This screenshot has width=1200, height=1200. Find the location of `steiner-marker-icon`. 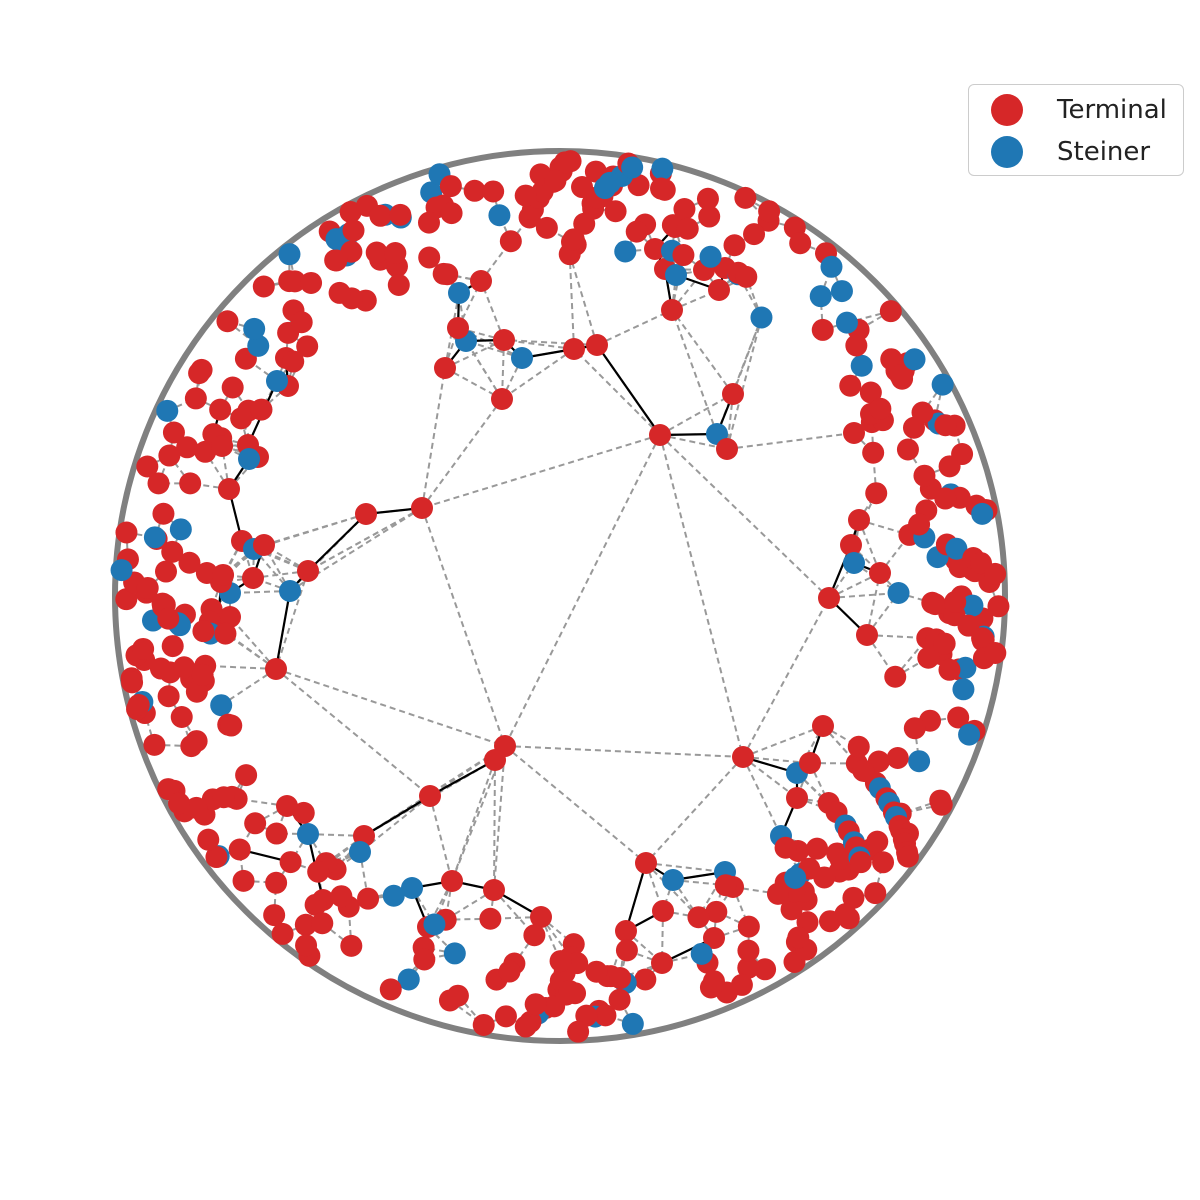

steiner-marker-icon is located at coordinates (1007, 152).